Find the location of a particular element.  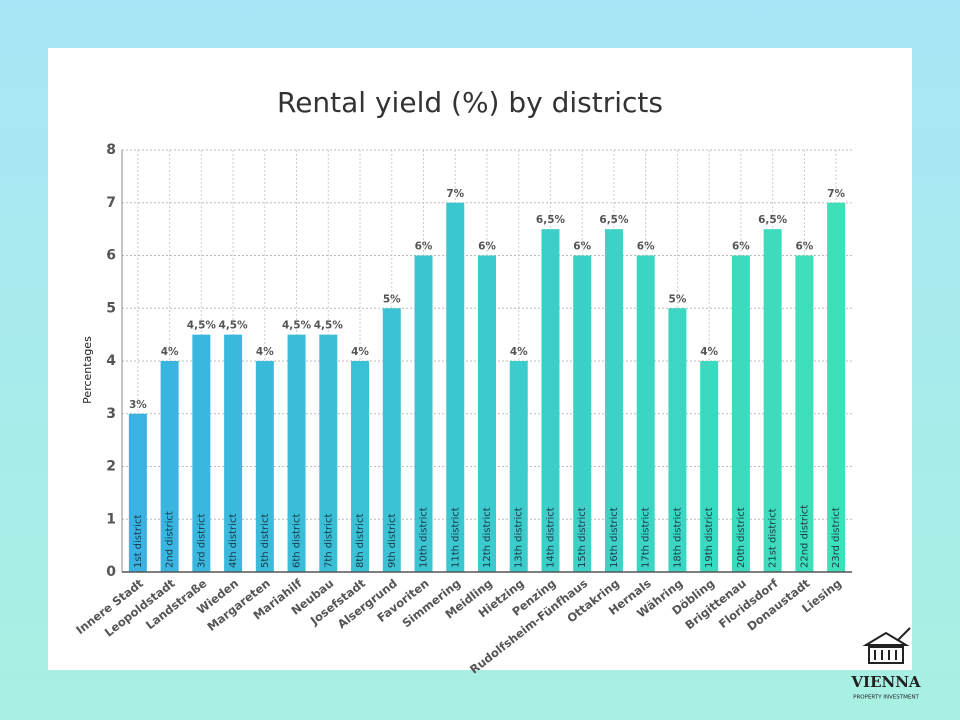

y-tick-label: 8 is located at coordinates (111, 150).